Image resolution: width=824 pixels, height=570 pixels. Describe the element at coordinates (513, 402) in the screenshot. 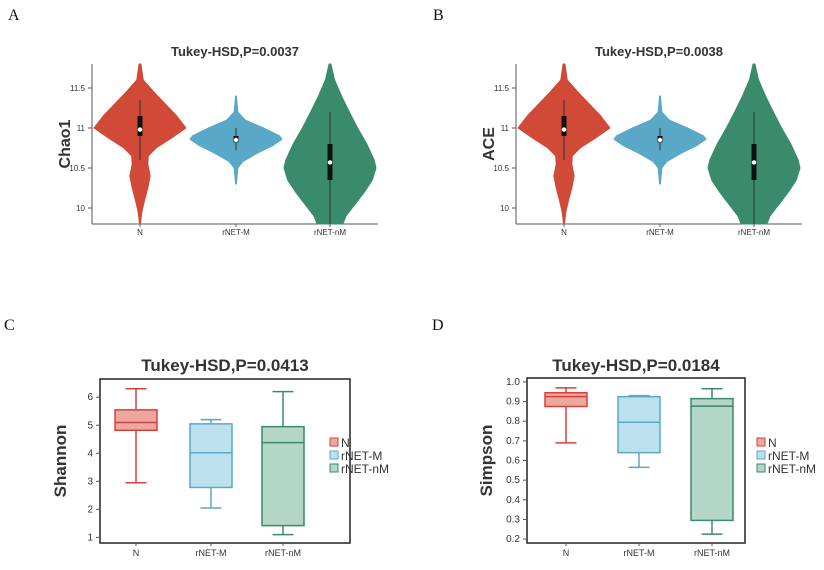

I see `y-tick-label: 0.9` at that location.